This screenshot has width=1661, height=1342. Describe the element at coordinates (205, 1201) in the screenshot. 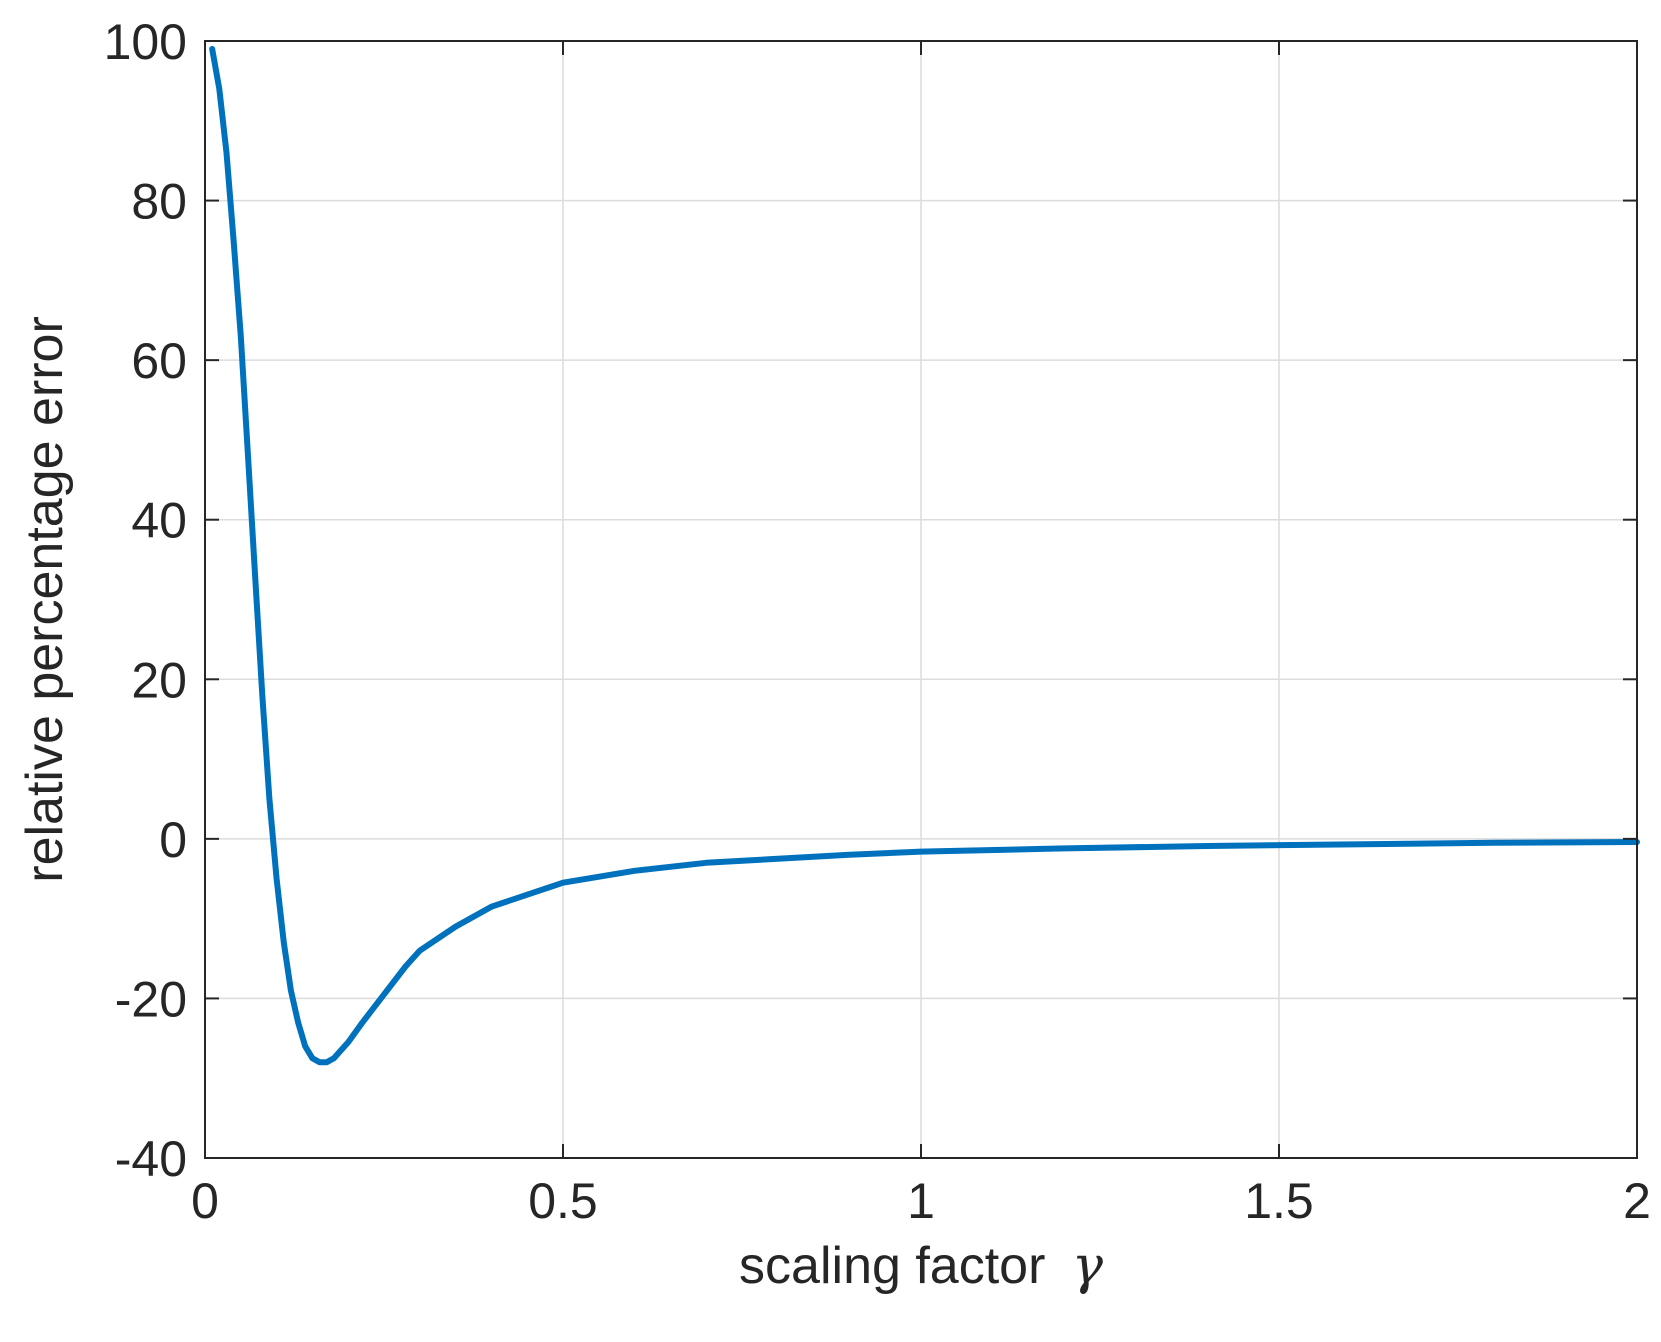

I see `x-tick-label: 0` at that location.